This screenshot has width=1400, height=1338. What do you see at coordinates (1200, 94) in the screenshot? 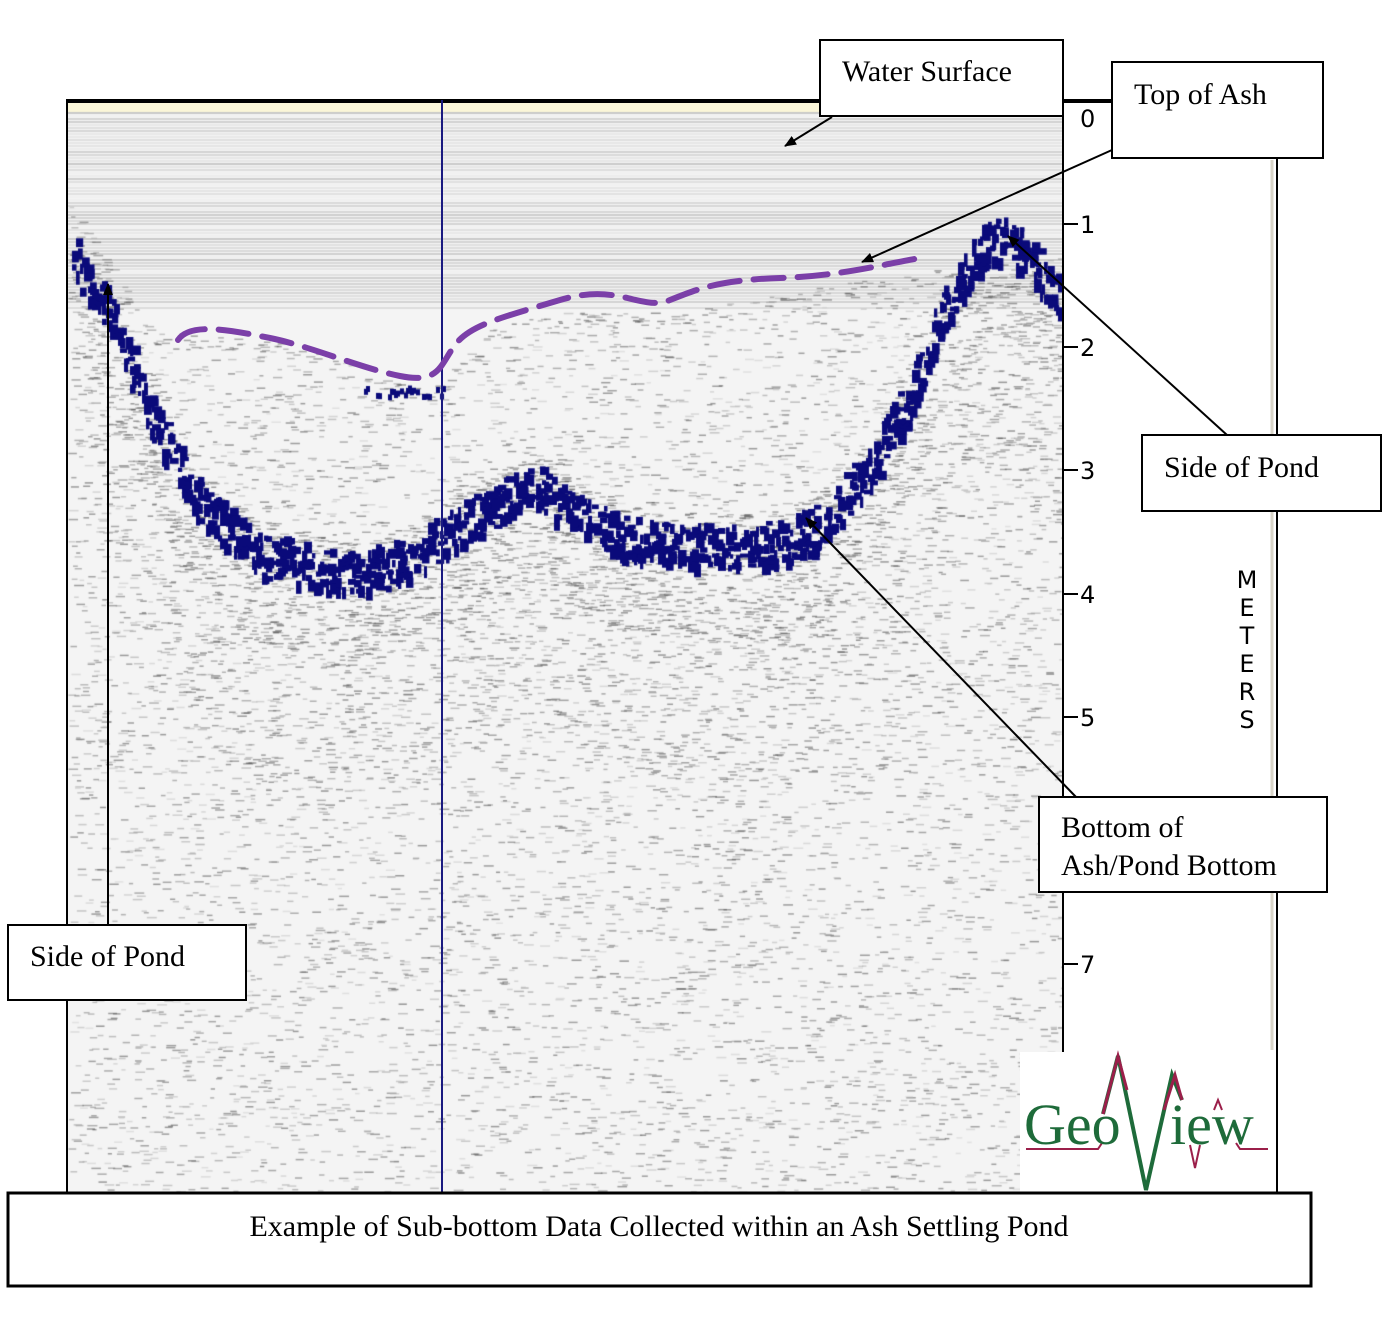
I see `top-of-ash-label: Top of Ash` at bounding box center [1200, 94].